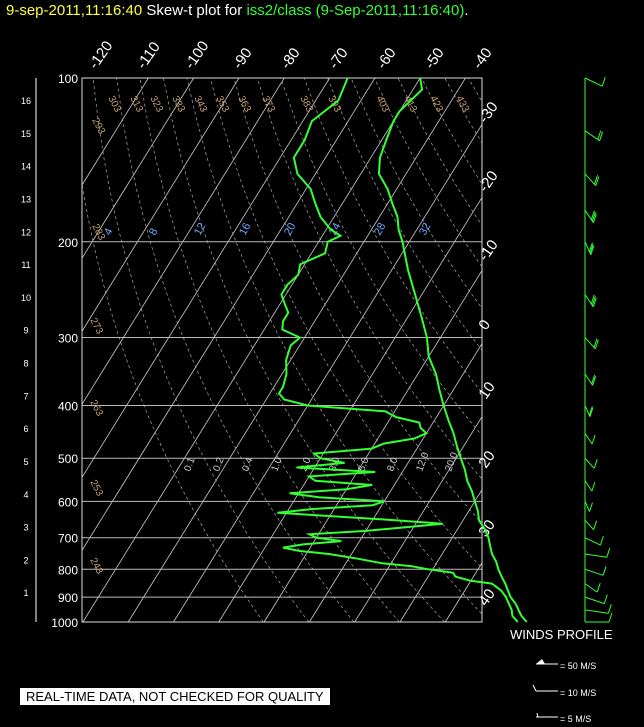 The image size is (644, 727). What do you see at coordinates (25, 593) in the screenshot?
I see `height-tick-label: 1` at bounding box center [25, 593].